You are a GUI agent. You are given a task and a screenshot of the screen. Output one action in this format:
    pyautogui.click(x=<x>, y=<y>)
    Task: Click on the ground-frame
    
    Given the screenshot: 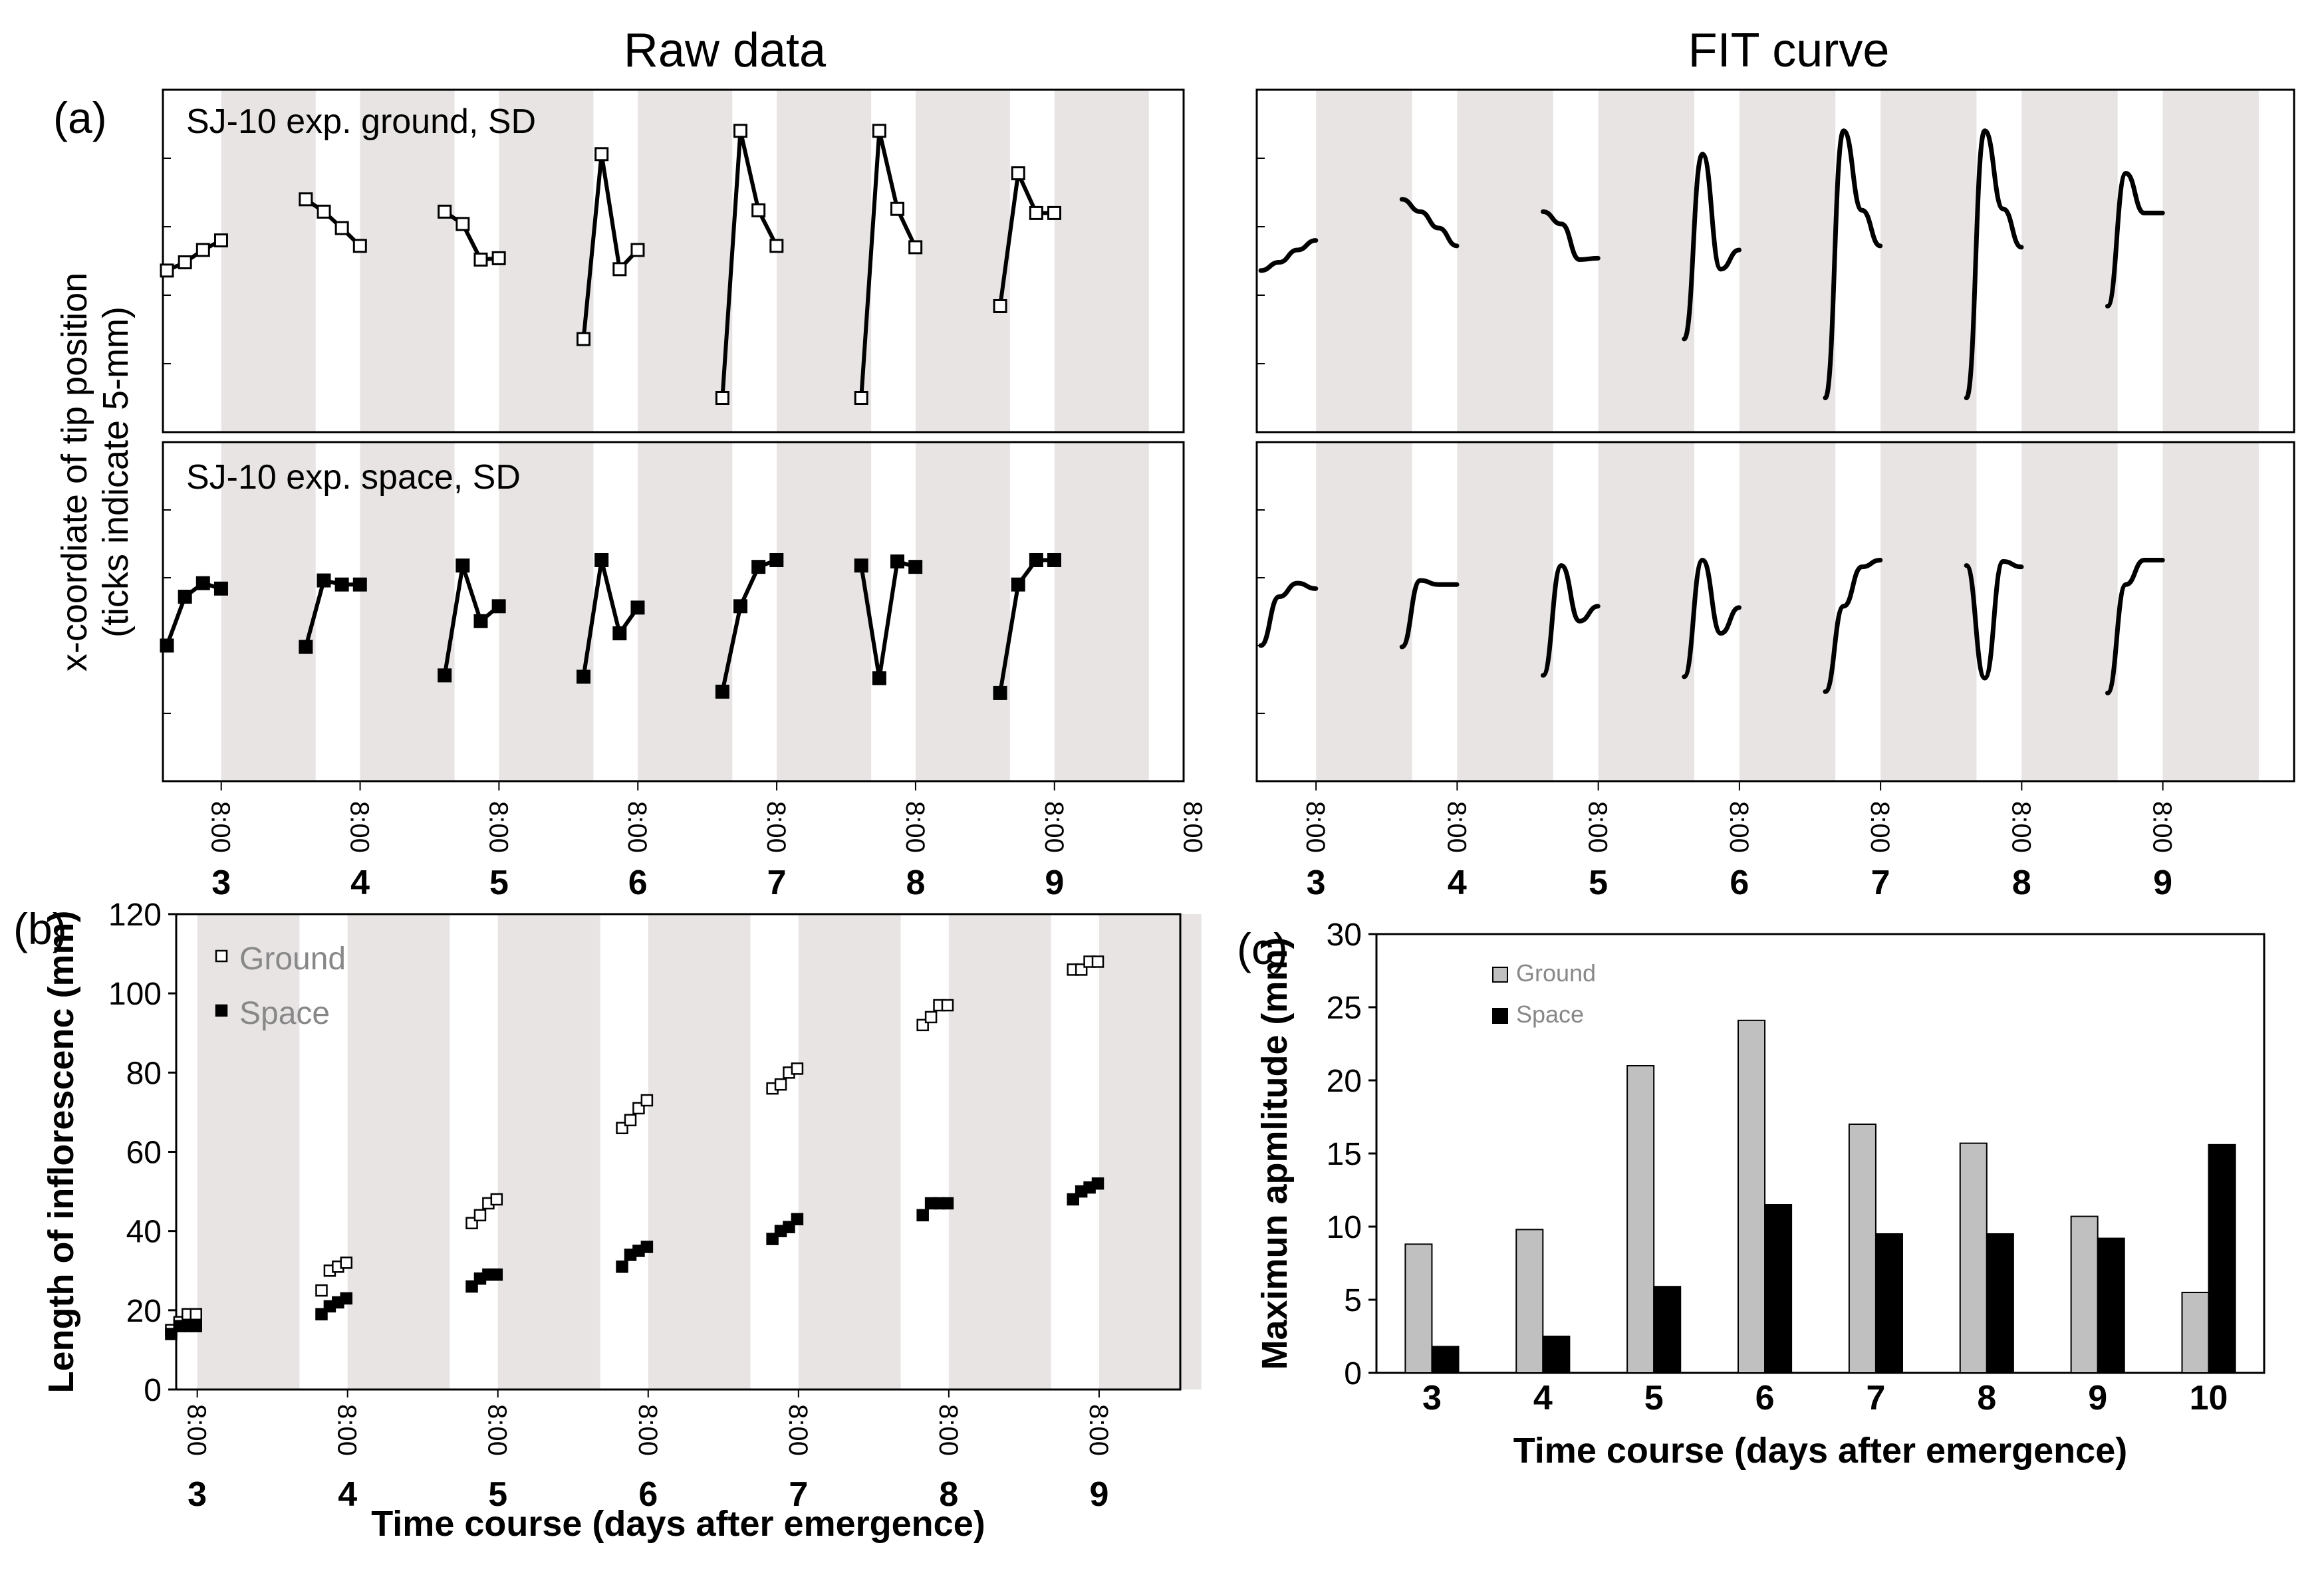 What is the action you would take?
    pyautogui.click(x=1775, y=260)
    